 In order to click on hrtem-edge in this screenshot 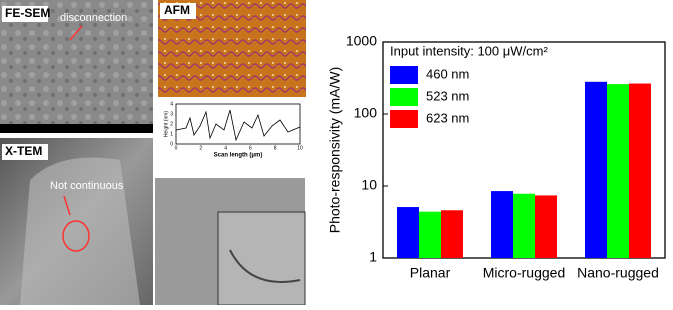, I will do `click(265, 266)`.